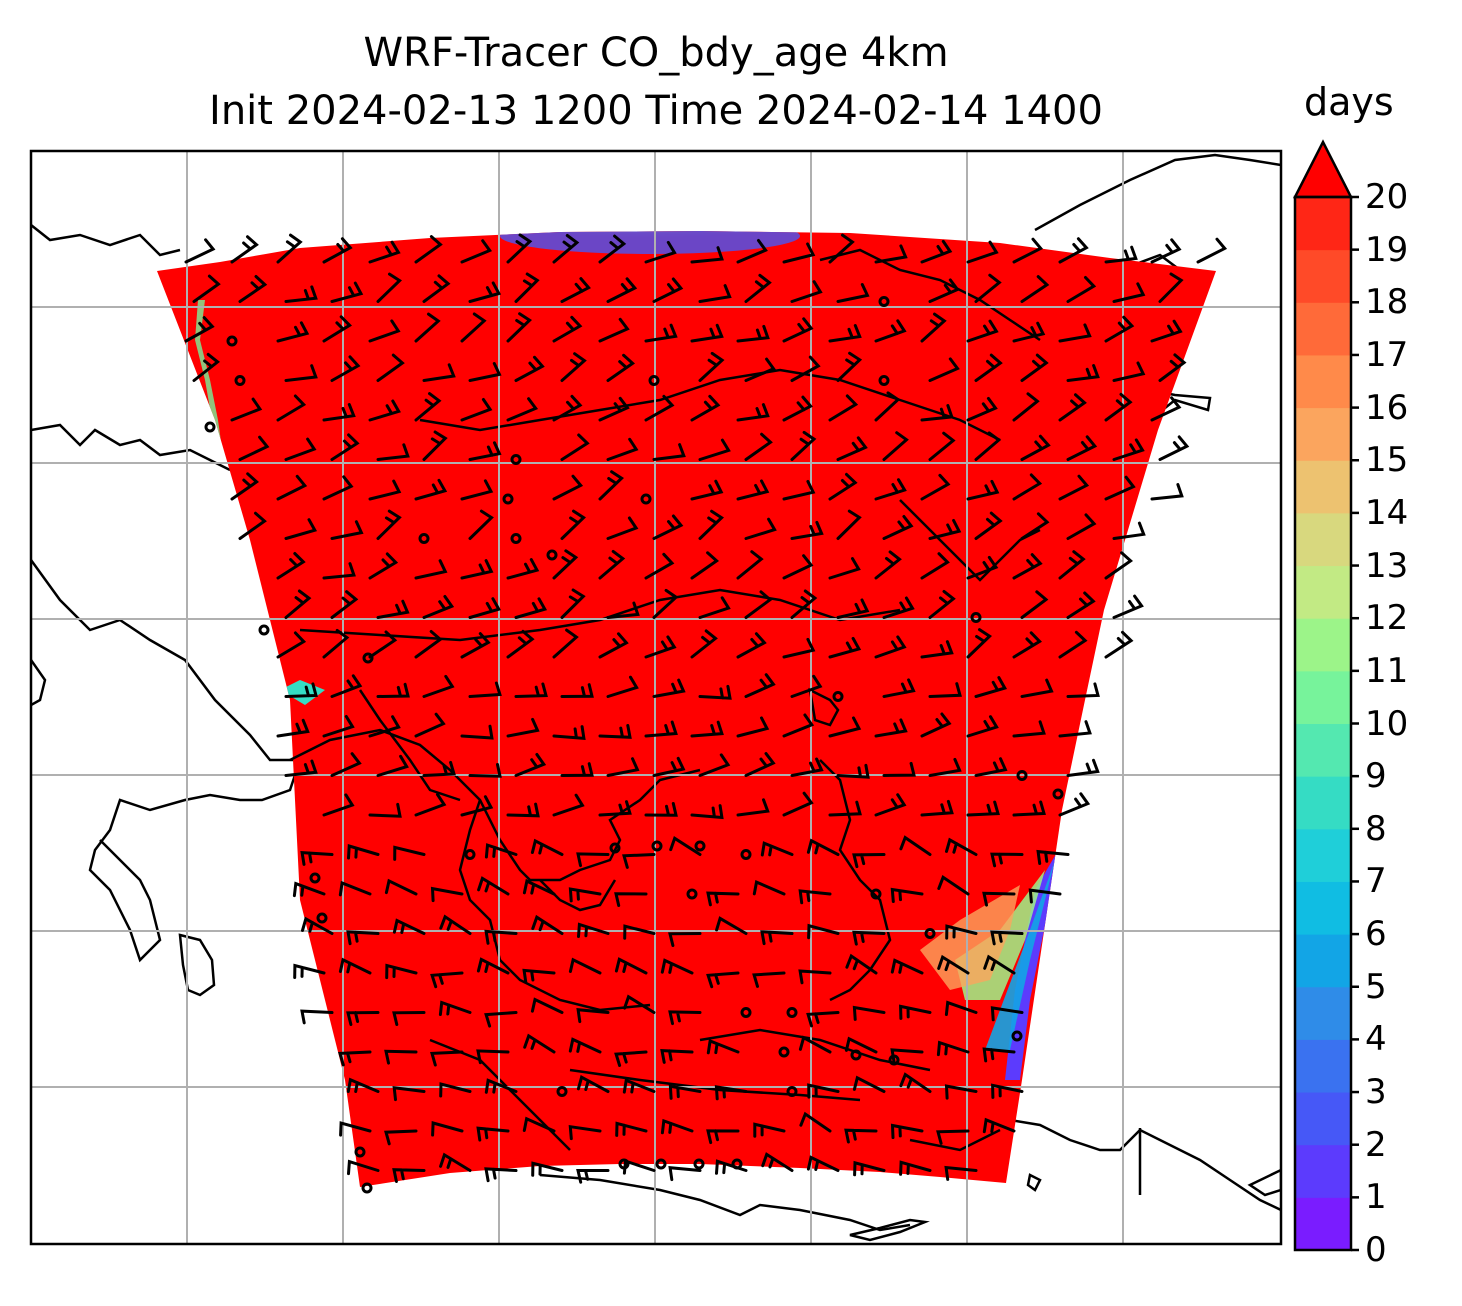  Describe the element at coordinates (166, 761) in the screenshot. I see `india-coastline` at that location.